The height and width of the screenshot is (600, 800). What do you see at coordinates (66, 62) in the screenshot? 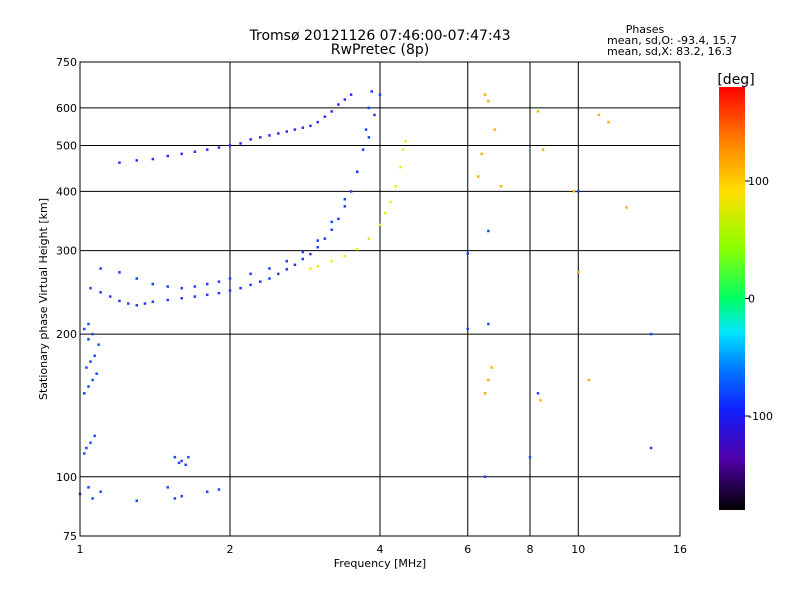
I see `y-tick-label: 750` at bounding box center [66, 62].